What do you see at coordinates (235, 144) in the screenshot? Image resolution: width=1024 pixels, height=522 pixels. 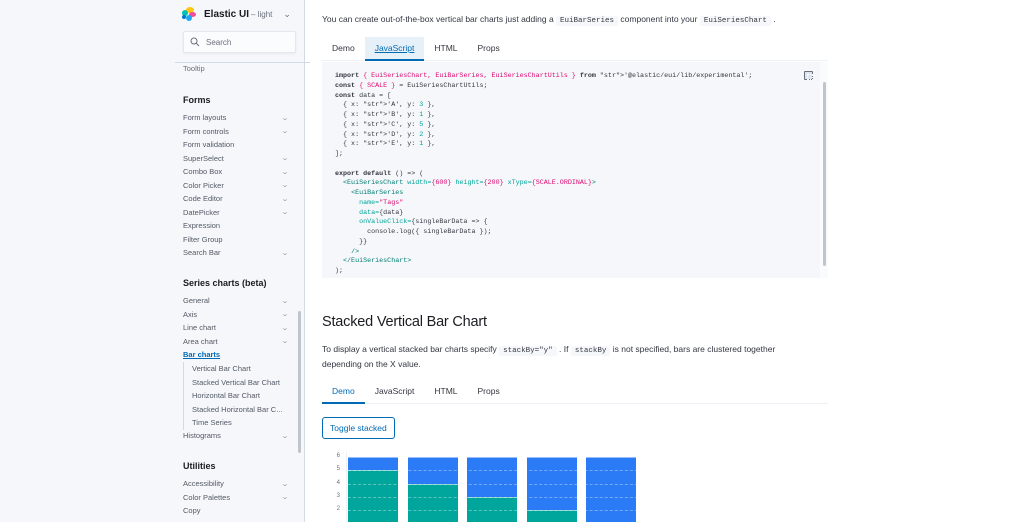 I see `sidebar-item-form-validation: Form validation` at bounding box center [235, 144].